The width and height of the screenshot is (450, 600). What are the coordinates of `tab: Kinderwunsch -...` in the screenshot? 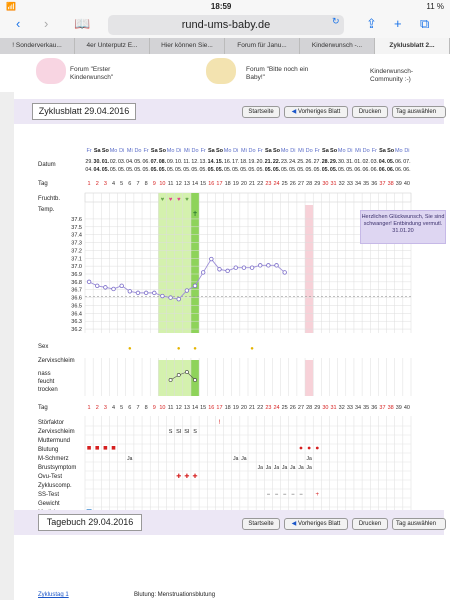 It's located at (337, 46).